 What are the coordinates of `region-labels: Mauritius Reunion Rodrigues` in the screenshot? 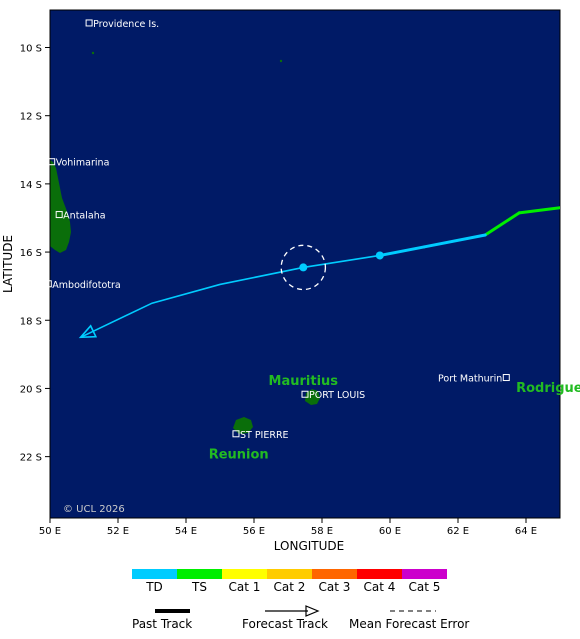 It's located at (394, 418).